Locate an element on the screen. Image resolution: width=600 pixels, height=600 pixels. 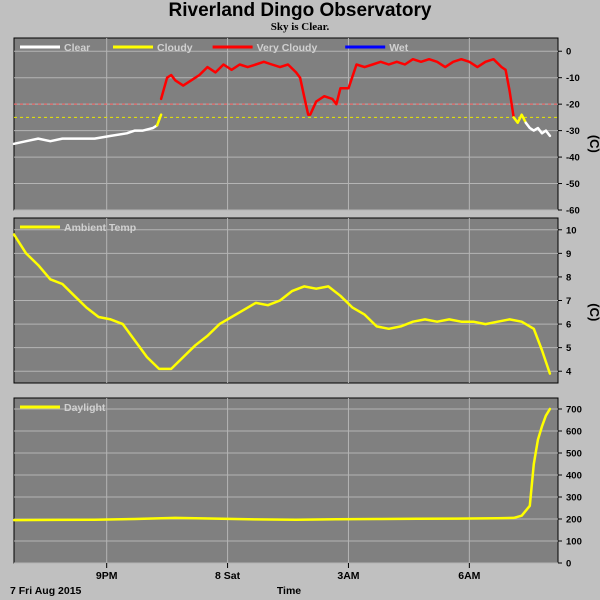
y-tick-label: -10 is located at coordinates (573, 78).